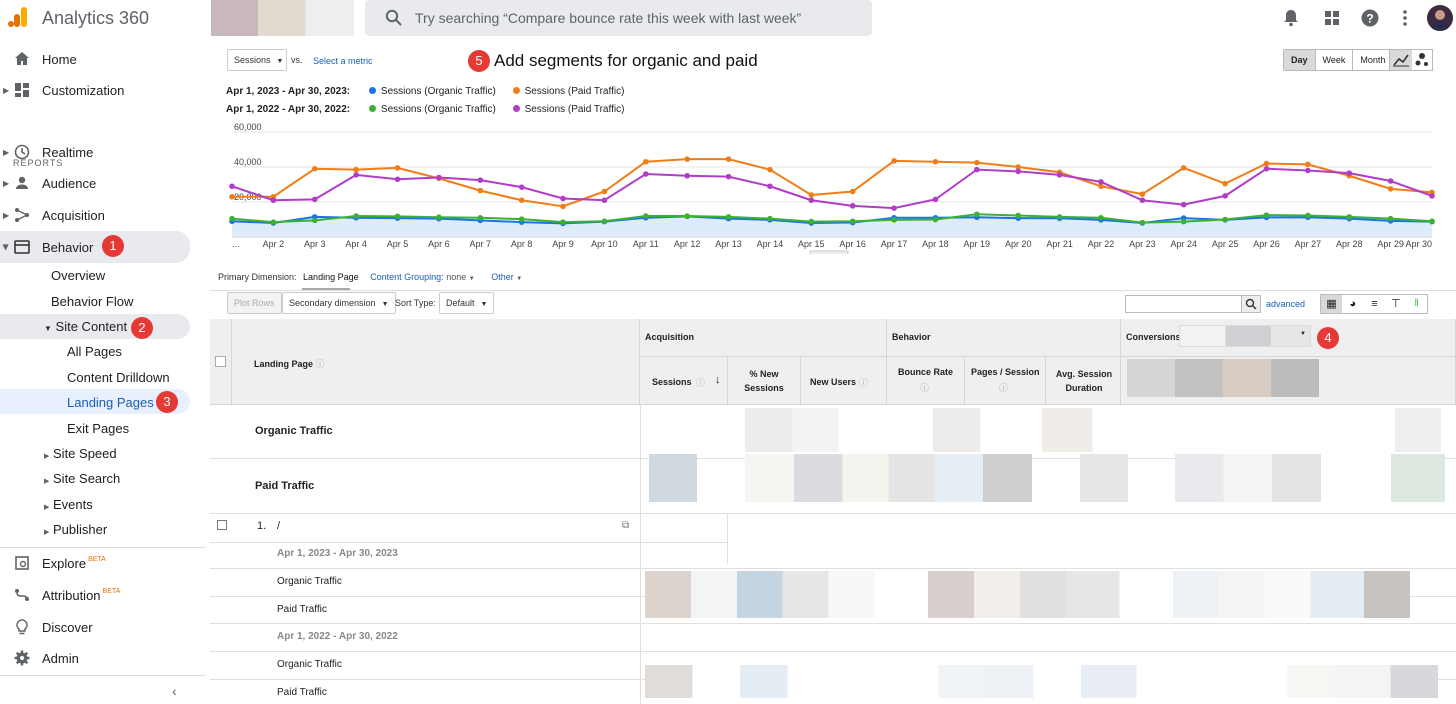 This screenshot has width=1456, height=704. I want to click on select-all-checkbox, so click(220, 361).